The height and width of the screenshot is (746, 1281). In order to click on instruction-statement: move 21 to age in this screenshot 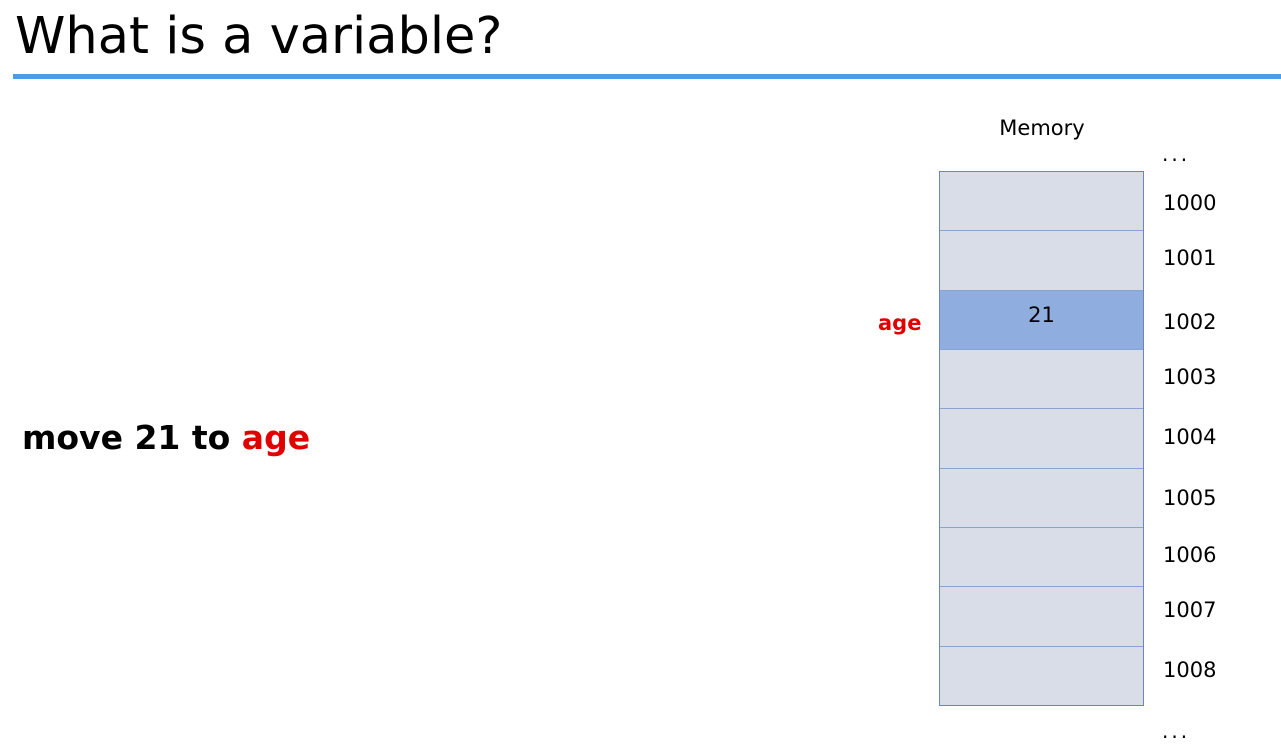, I will do `click(166, 438)`.